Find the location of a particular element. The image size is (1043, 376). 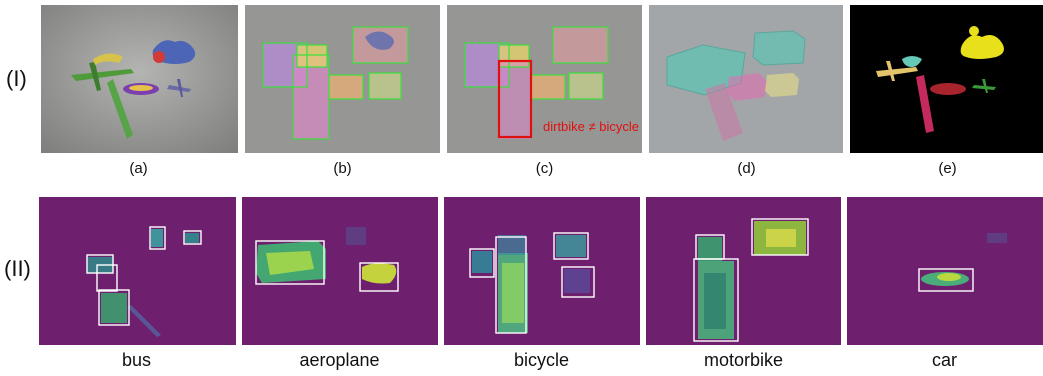

caption-motorbike: motorbike is located at coordinates (743, 360).